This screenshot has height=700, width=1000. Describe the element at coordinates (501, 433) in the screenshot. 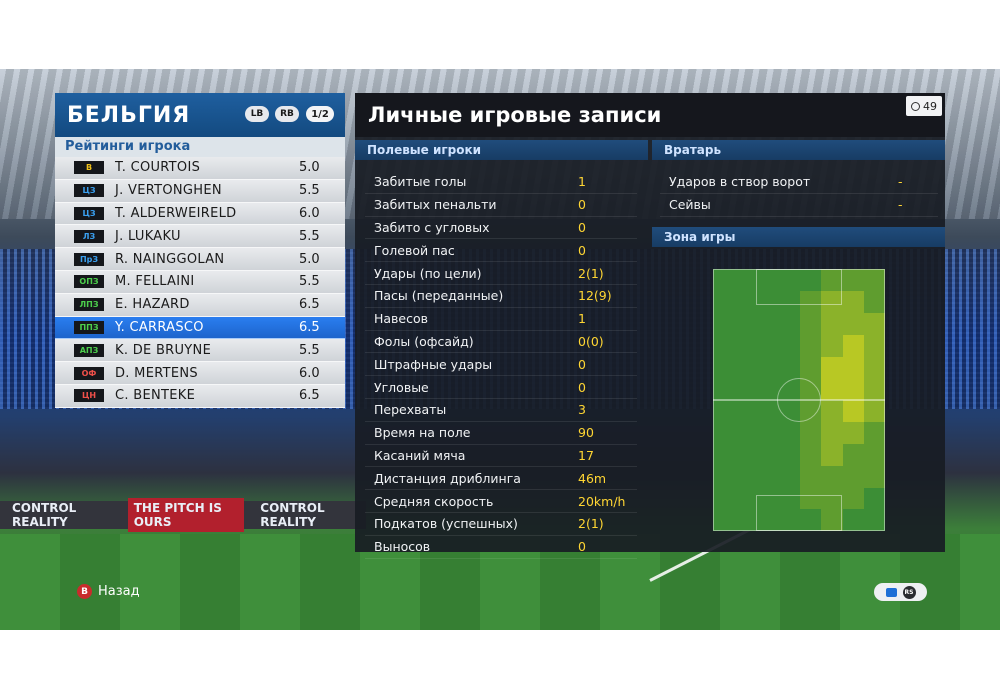

I see `stat-row: Время на поле 90` at that location.